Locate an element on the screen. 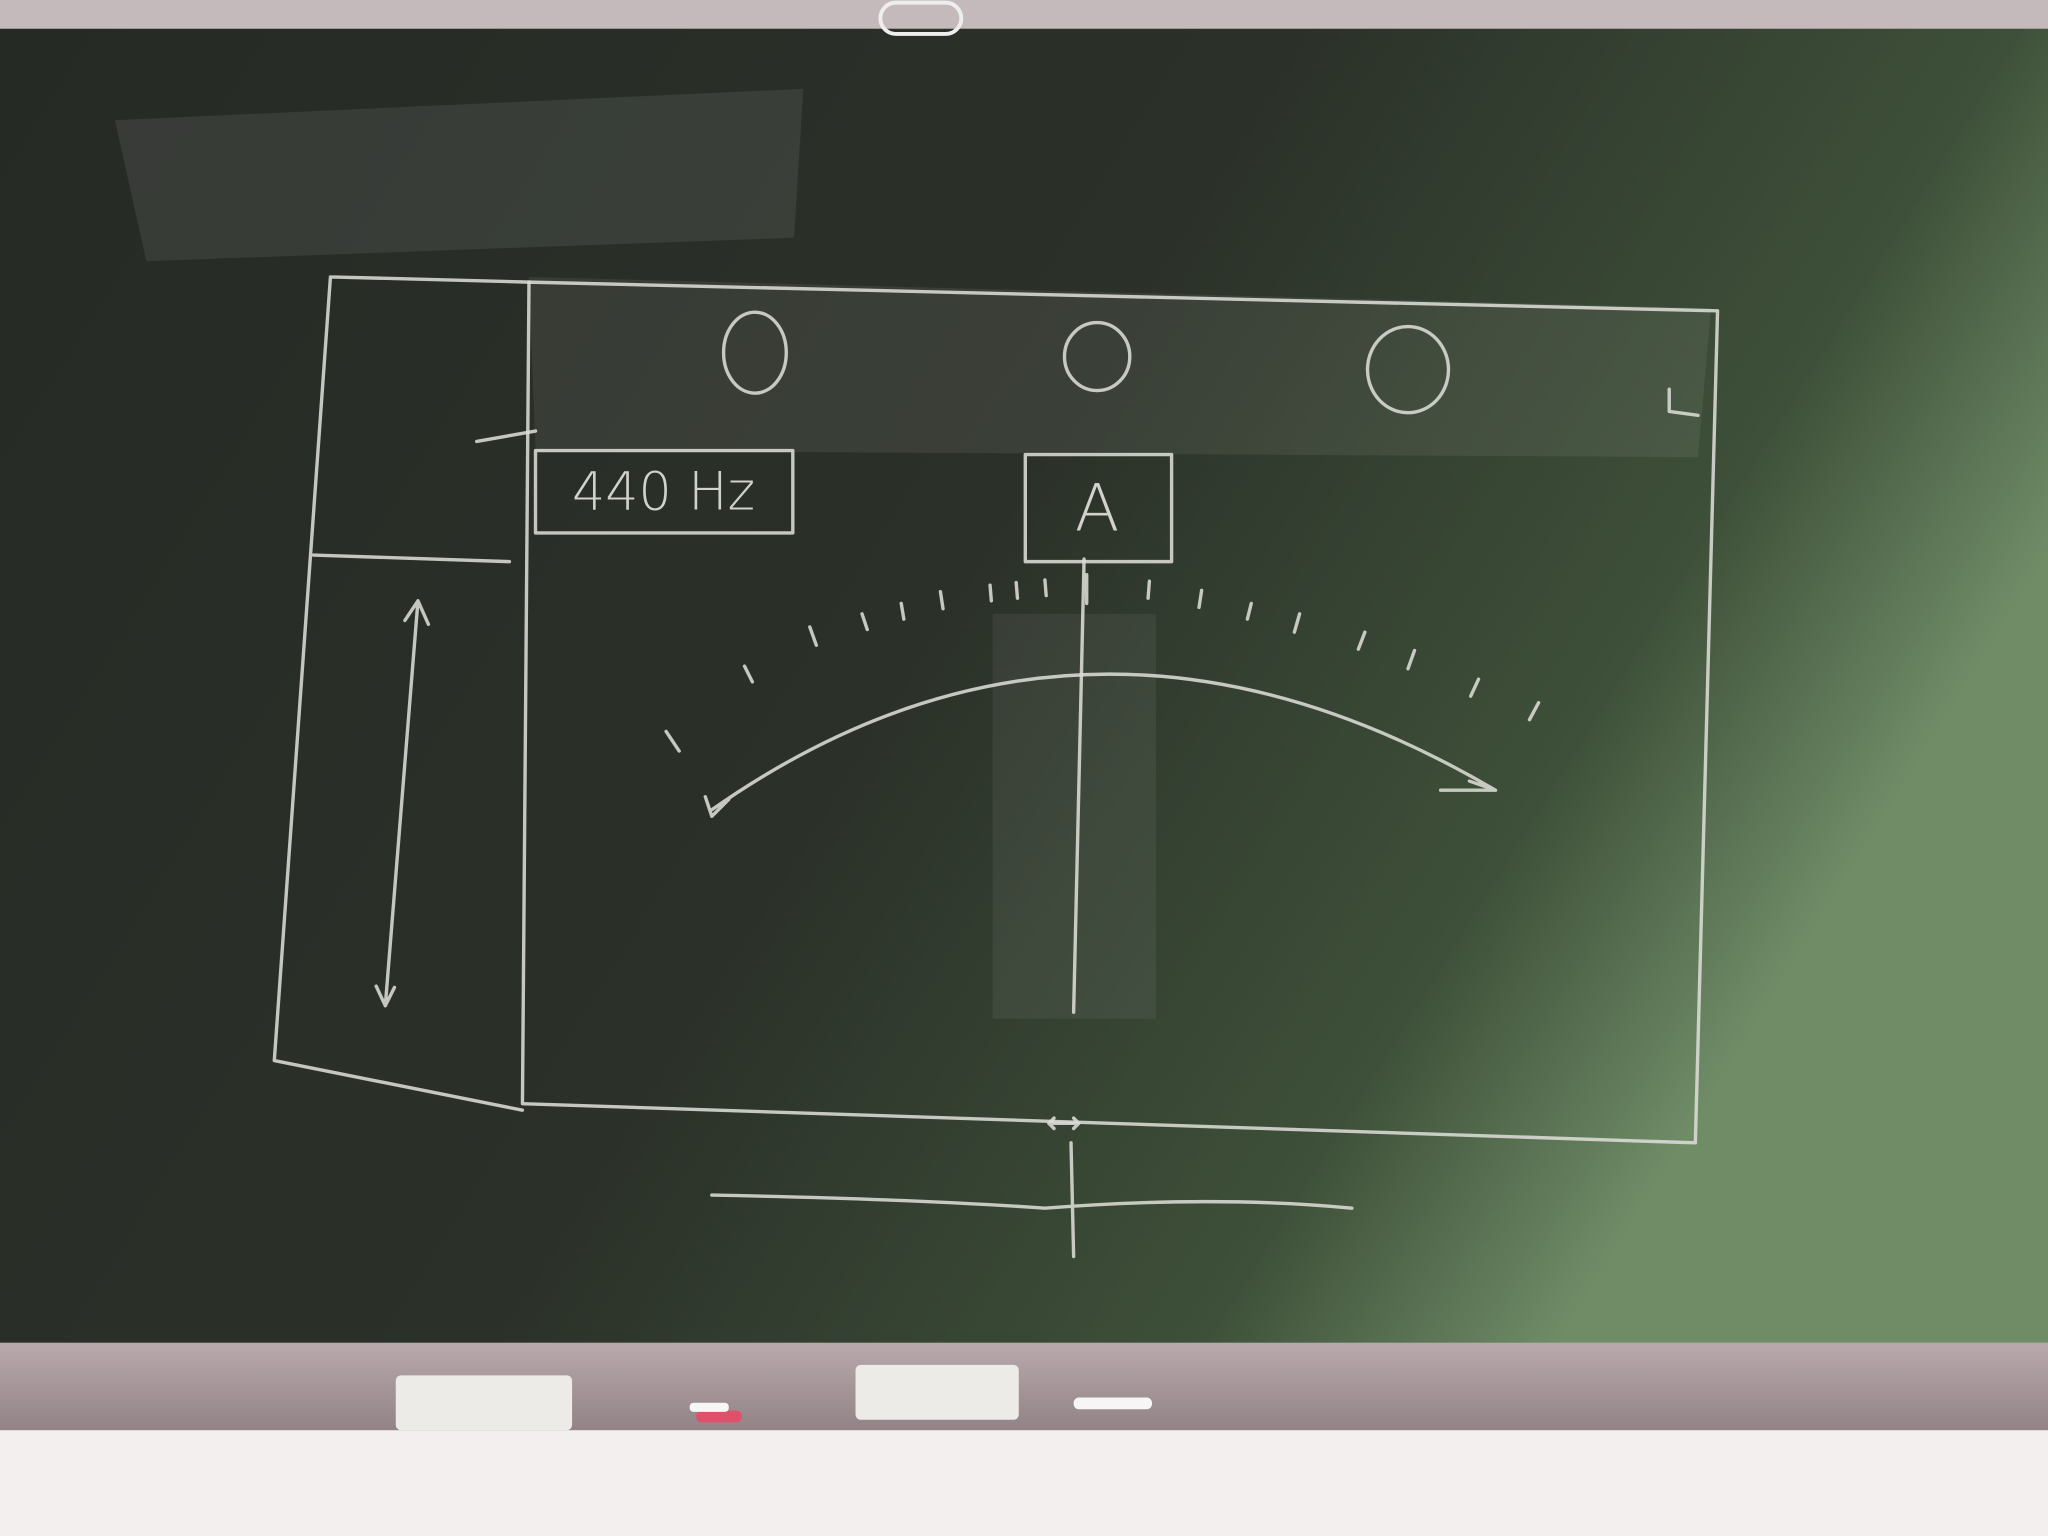 This screenshot has width=2048, height=1536. panel-details is located at coordinates (1087, 415).